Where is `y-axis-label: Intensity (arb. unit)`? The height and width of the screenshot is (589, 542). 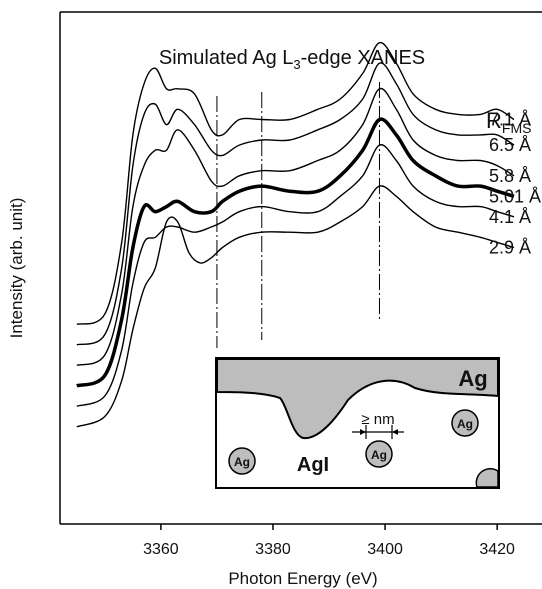
y-axis-label: Intensity (arb. unit) is located at coordinates (16, 268).